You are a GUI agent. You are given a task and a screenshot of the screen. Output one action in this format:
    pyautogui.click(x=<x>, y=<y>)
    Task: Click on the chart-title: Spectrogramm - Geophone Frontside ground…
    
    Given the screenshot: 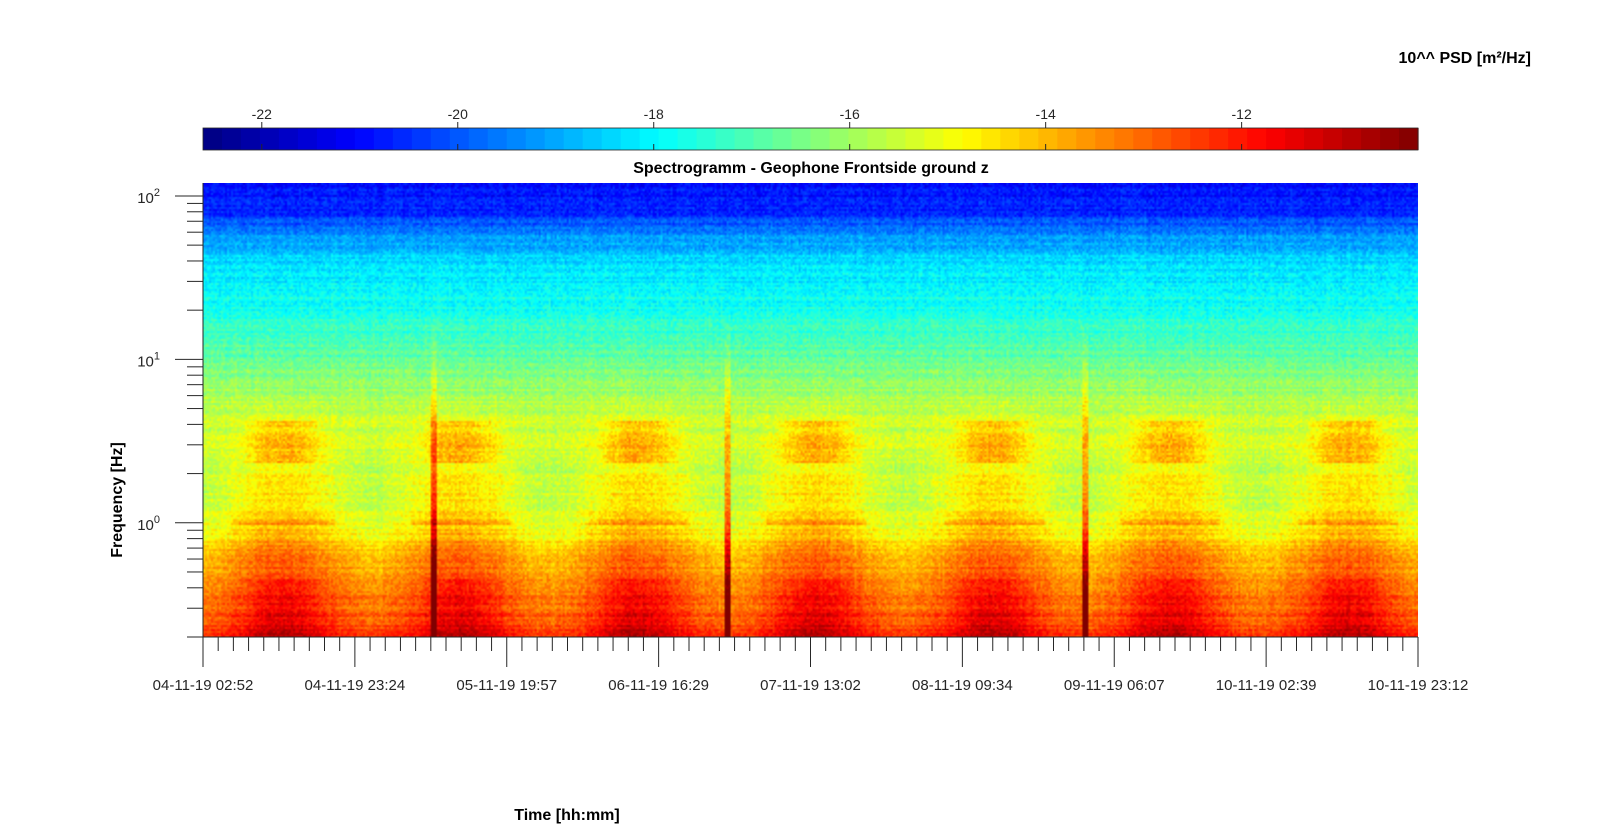 What is the action you would take?
    pyautogui.click(x=811, y=168)
    